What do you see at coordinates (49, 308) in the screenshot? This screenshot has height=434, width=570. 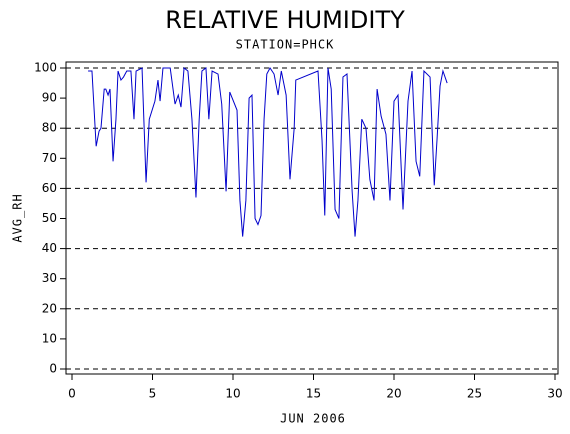 I see `y-tick-label: 20` at bounding box center [49, 308].